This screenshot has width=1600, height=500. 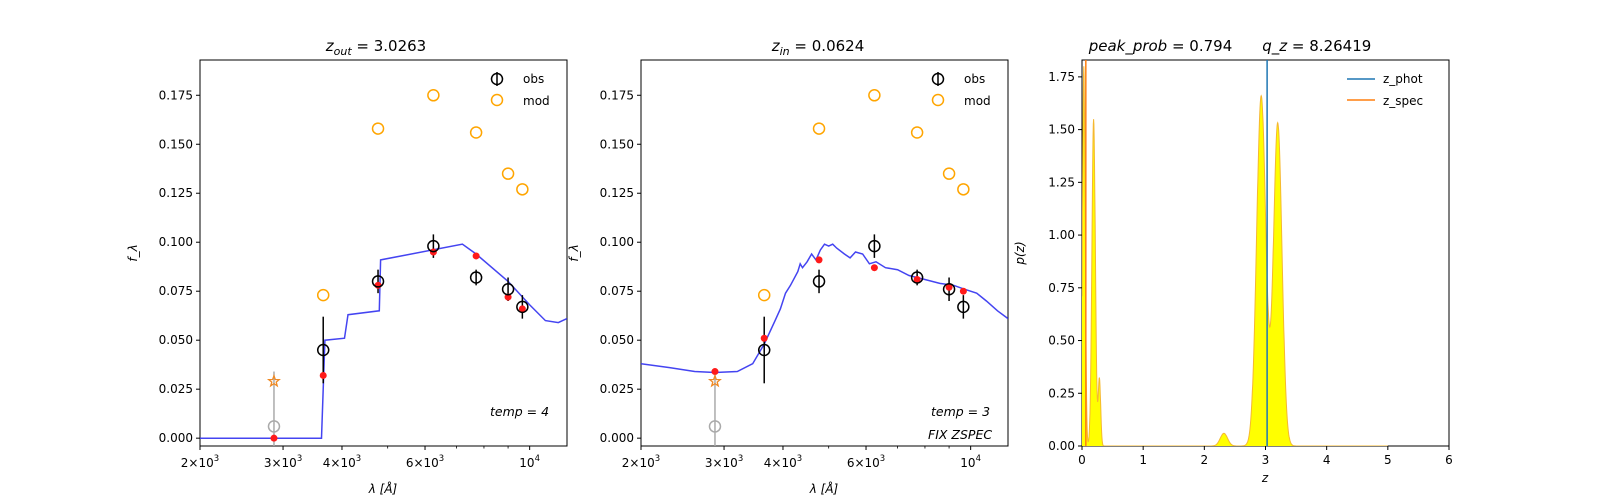 I want to click on annotation-temp: temp = 3, so click(x=960, y=411).